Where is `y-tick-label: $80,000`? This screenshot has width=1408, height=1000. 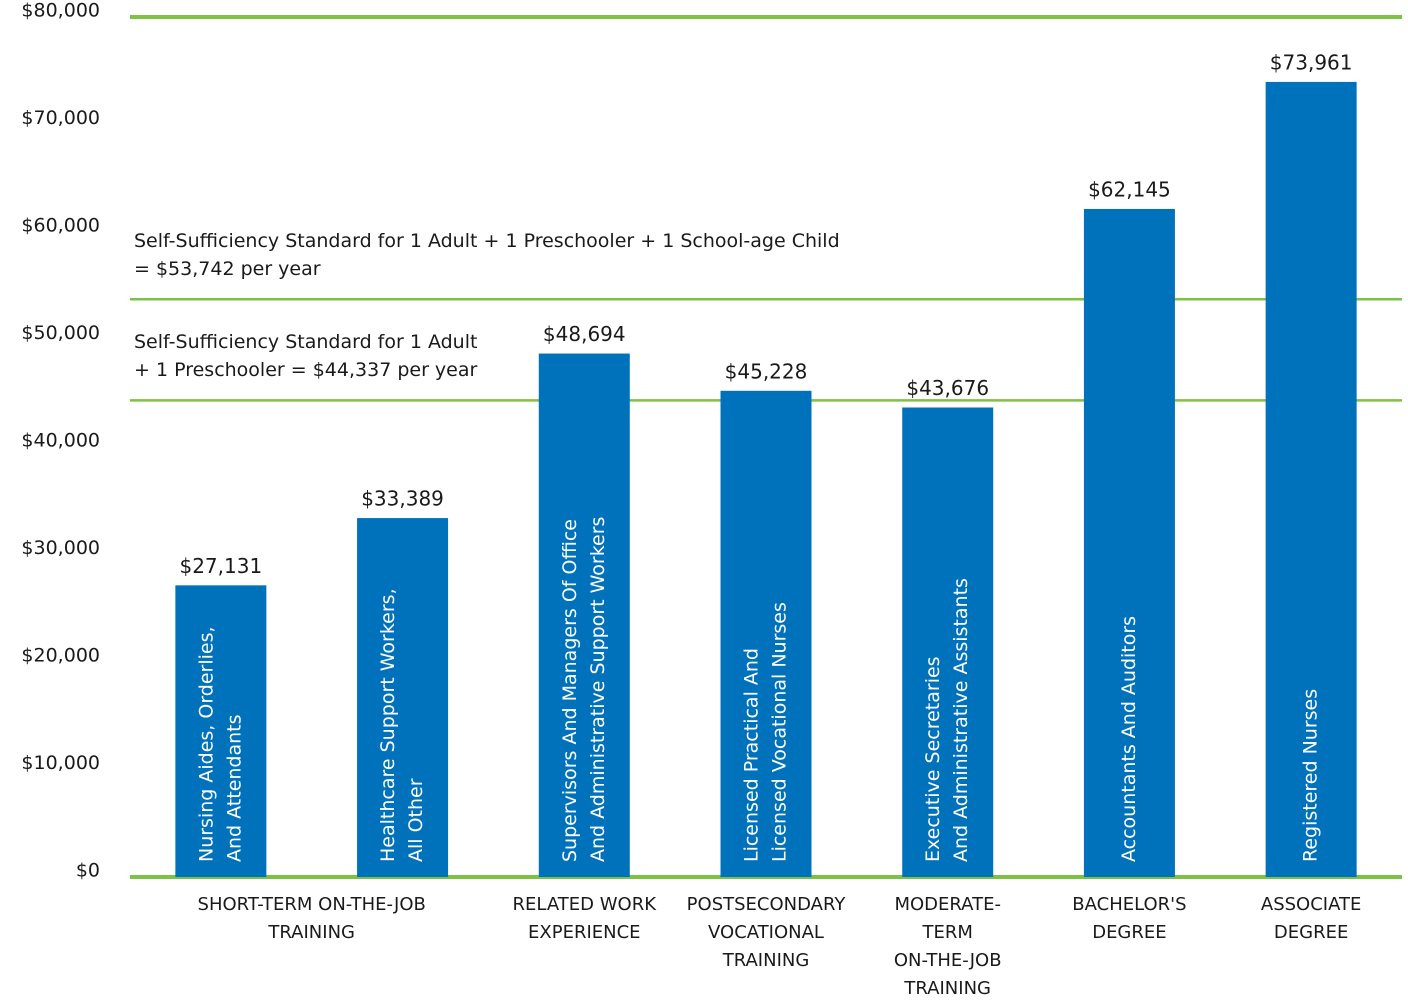 y-tick-label: $80,000 is located at coordinates (60, 11).